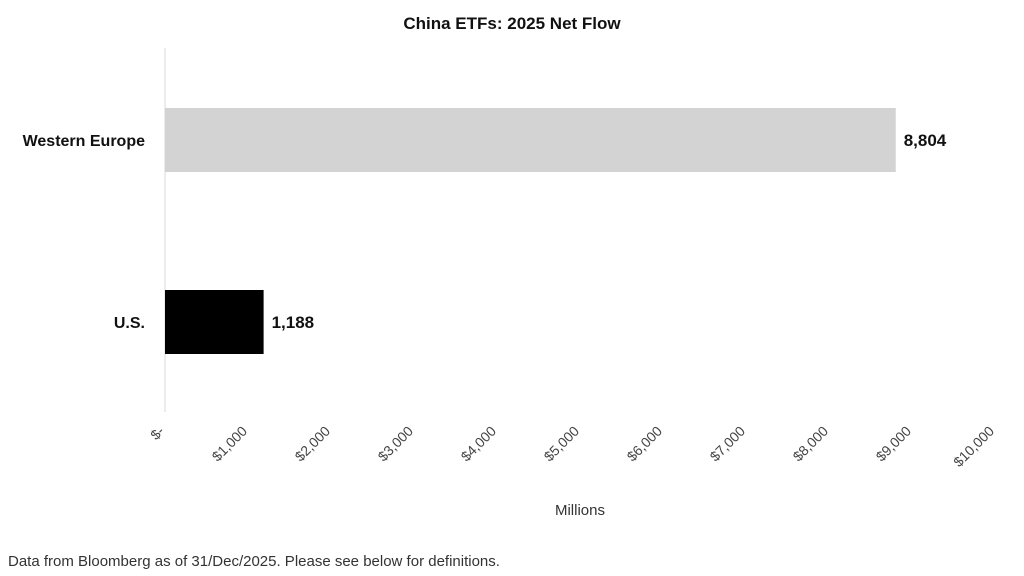 The image size is (1024, 576). What do you see at coordinates (728, 444) in the screenshot?
I see `x-tick-label: $7,000` at bounding box center [728, 444].